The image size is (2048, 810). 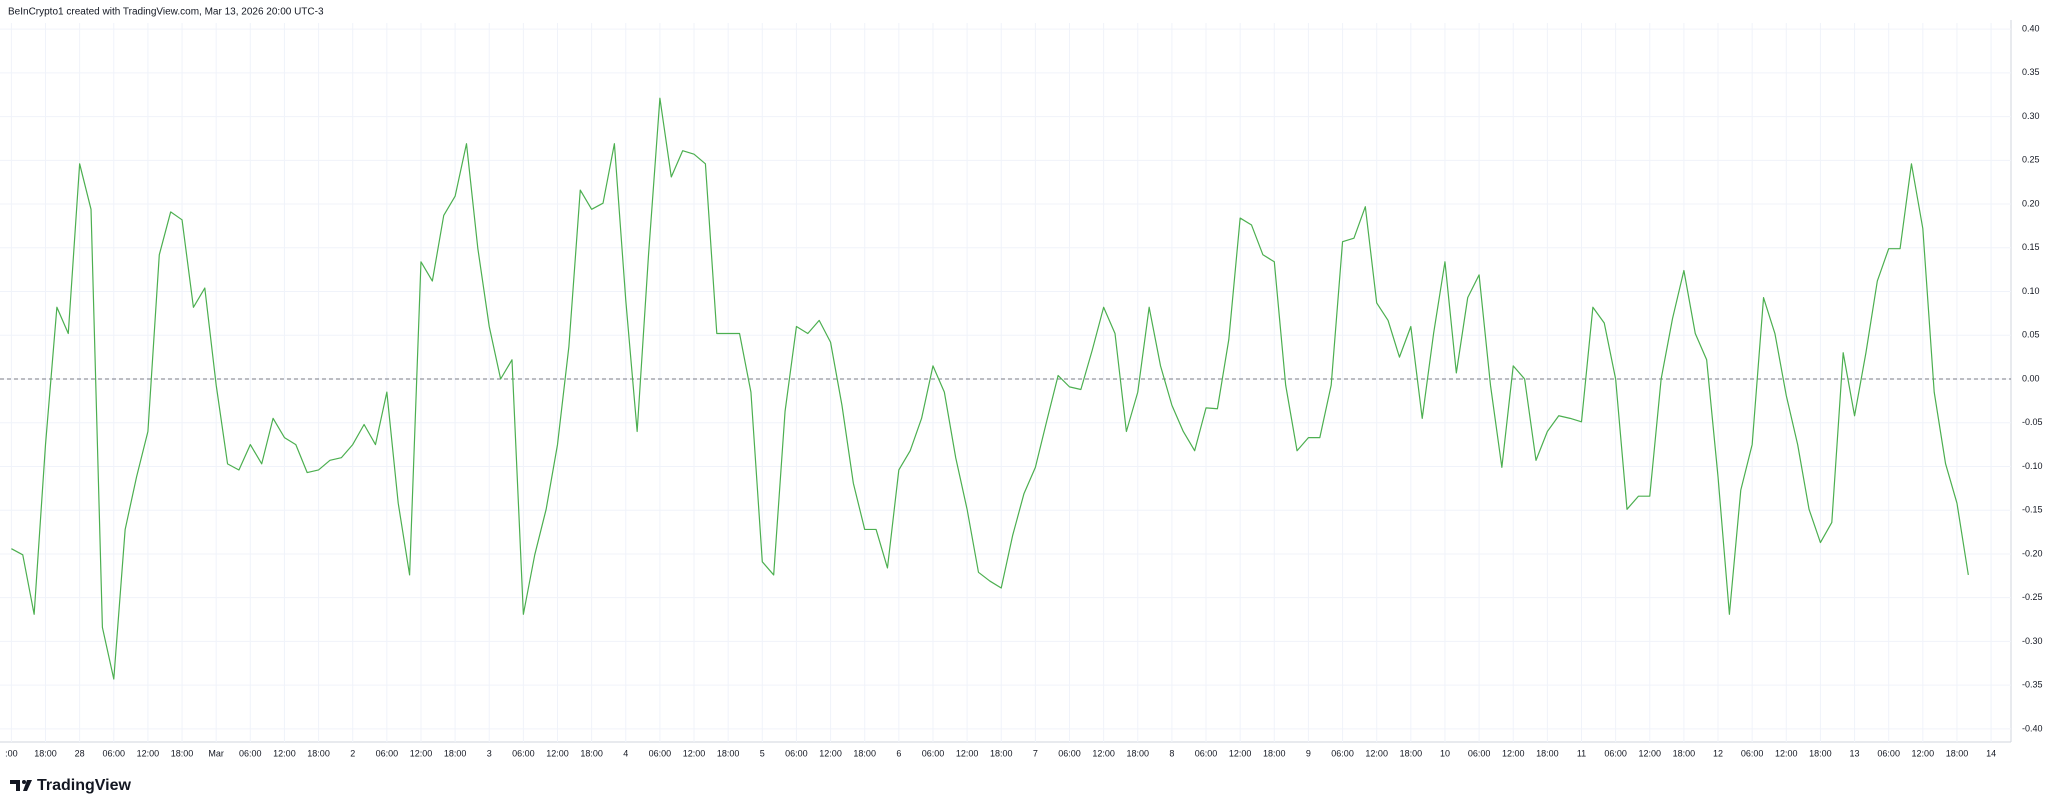 What do you see at coordinates (1308, 753) in the screenshot?
I see `x-tick-label: 9` at bounding box center [1308, 753].